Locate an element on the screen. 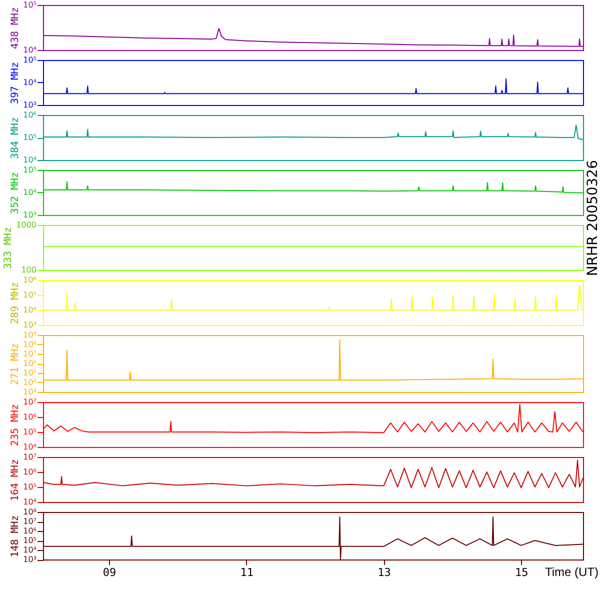  y-axis-title: 397 MHz is located at coordinates (16, 83).